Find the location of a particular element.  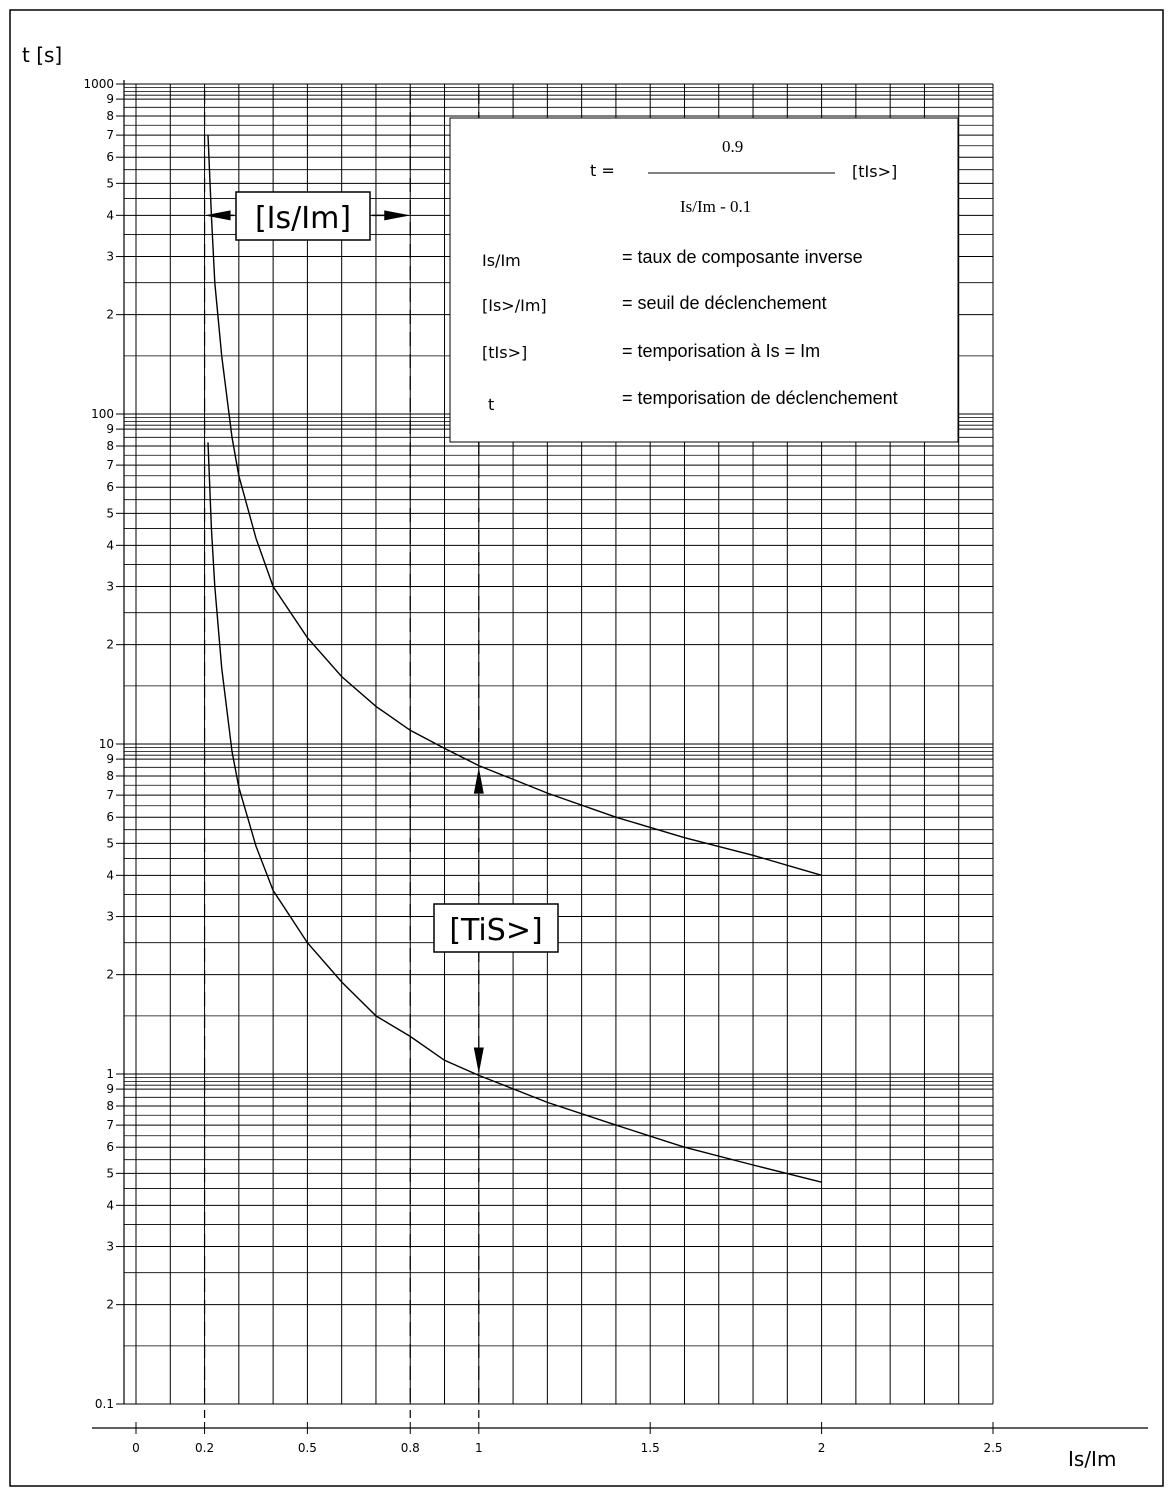

x-tick-label: 1 is located at coordinates (479, 1448).